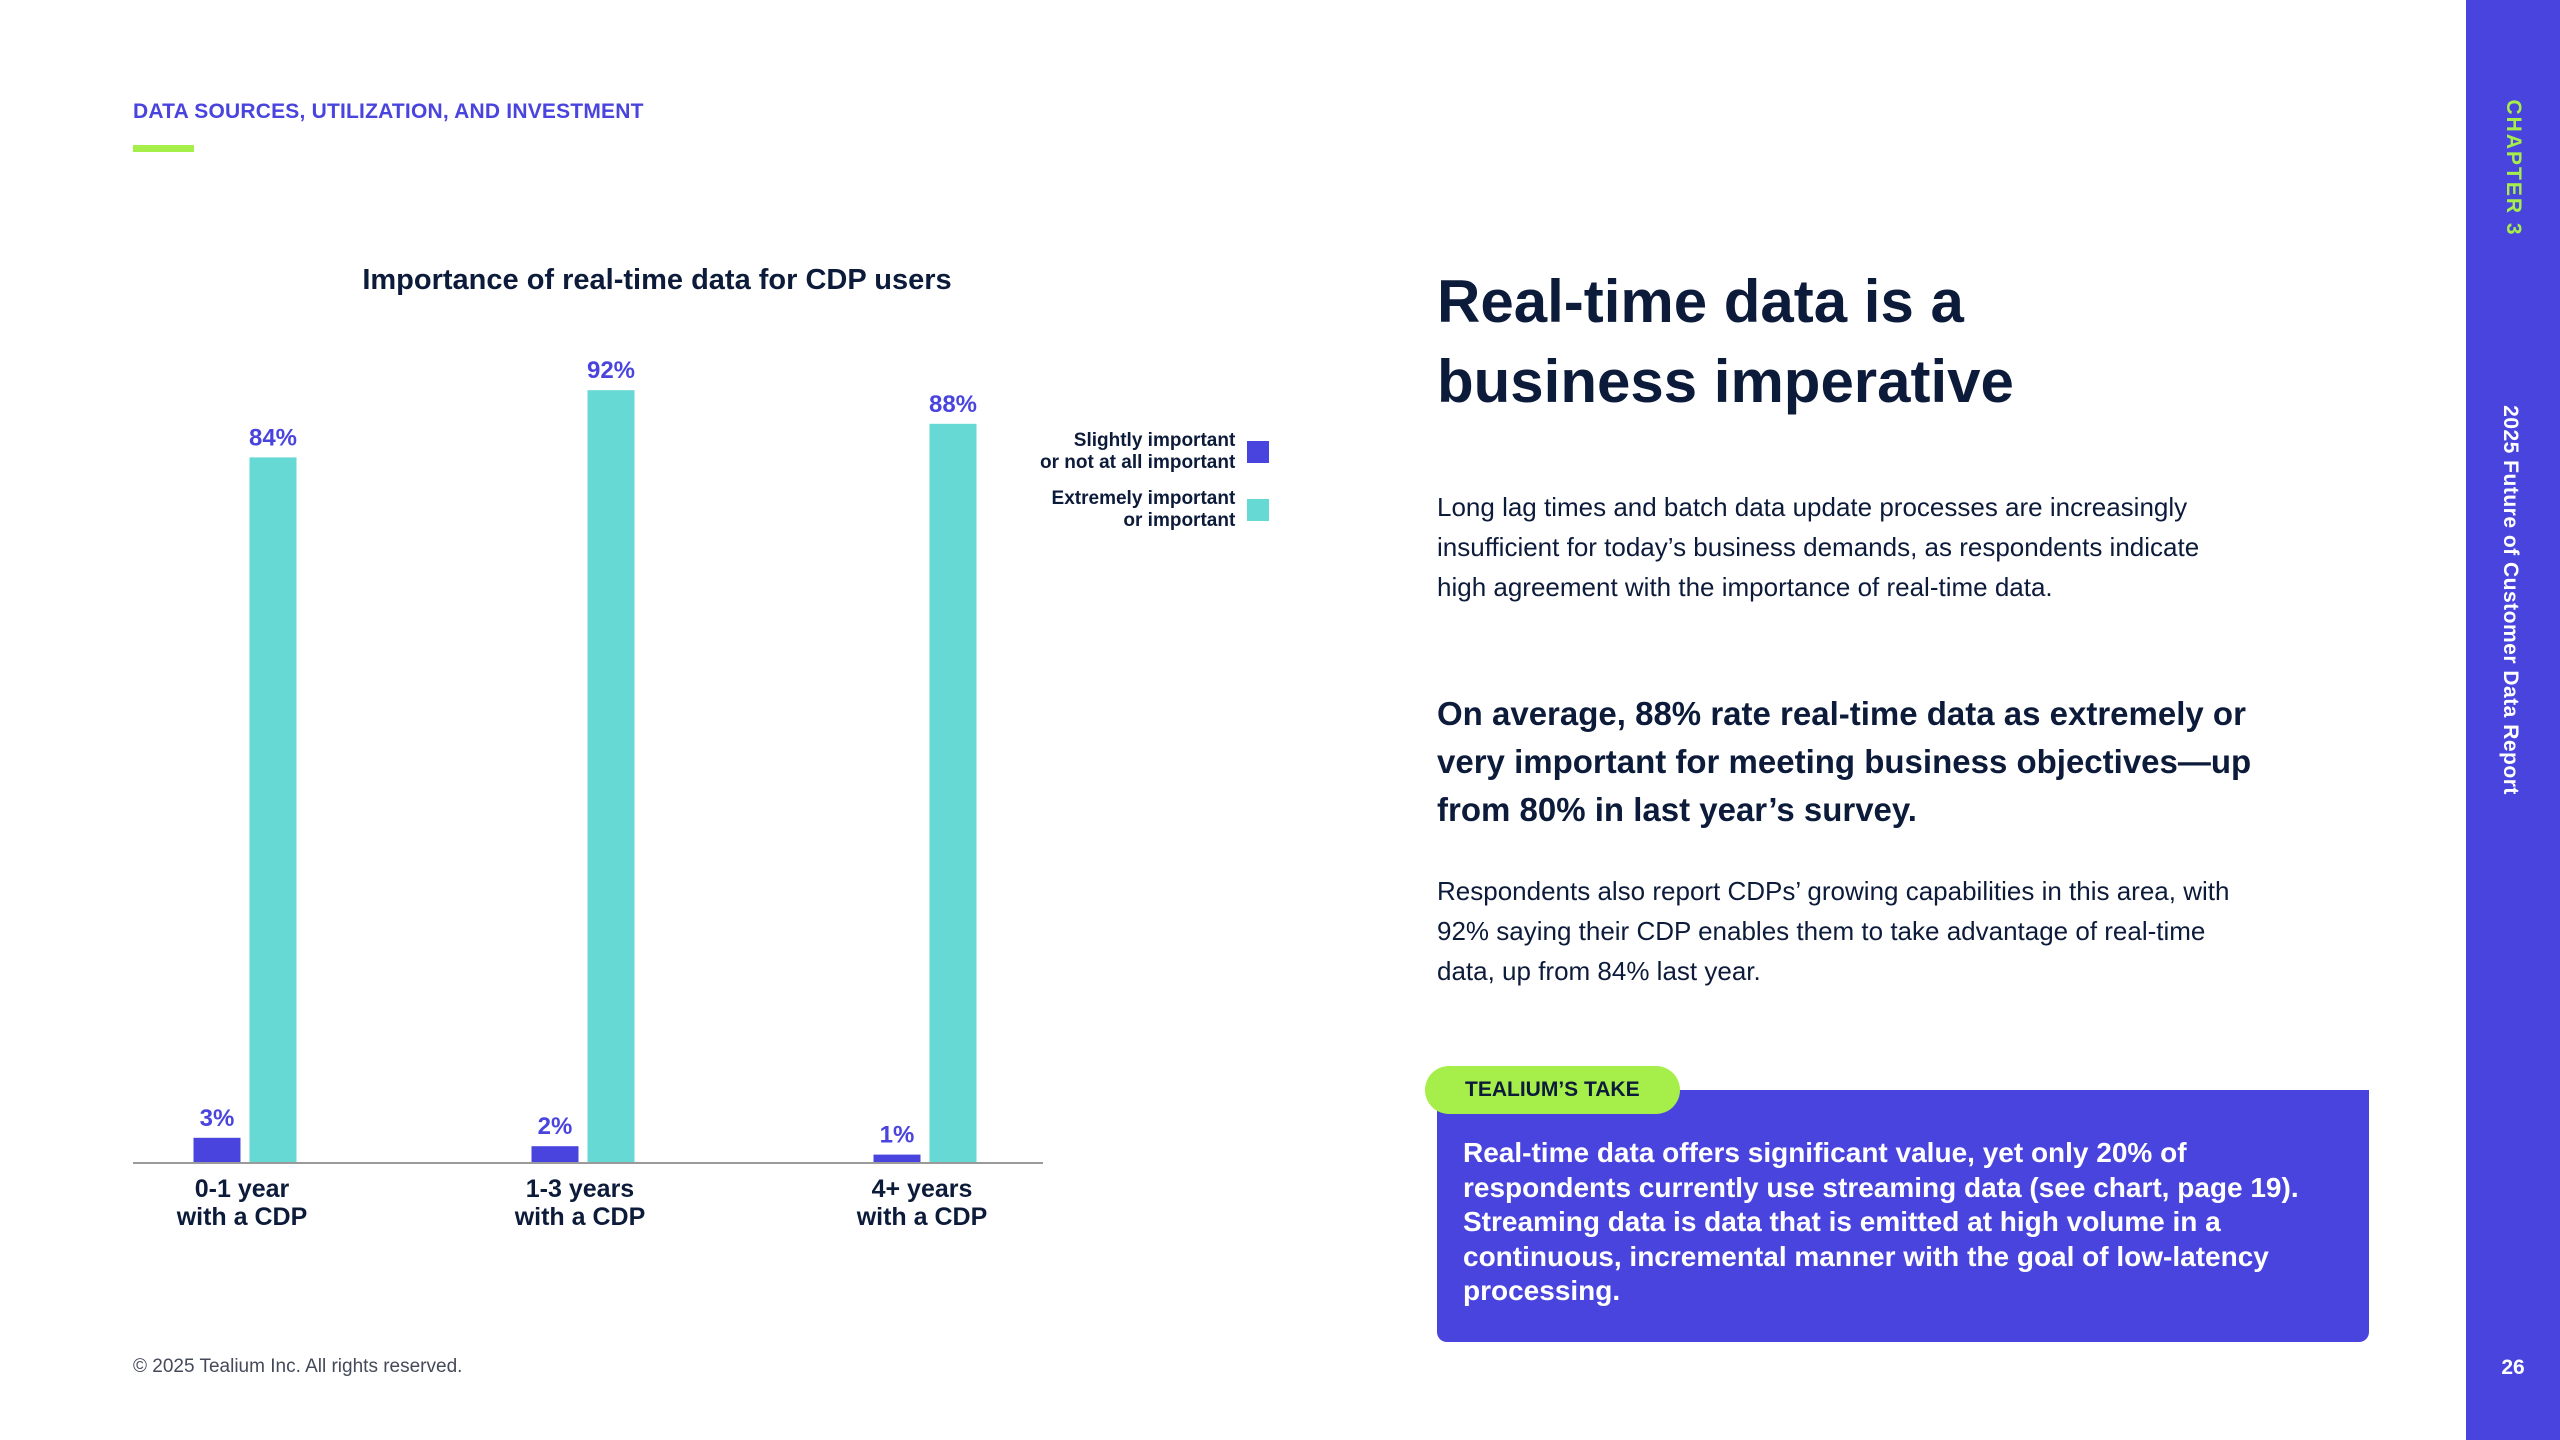 The width and height of the screenshot is (2560, 1440). What do you see at coordinates (1258, 452) in the screenshot?
I see `legend-swatch-purple` at bounding box center [1258, 452].